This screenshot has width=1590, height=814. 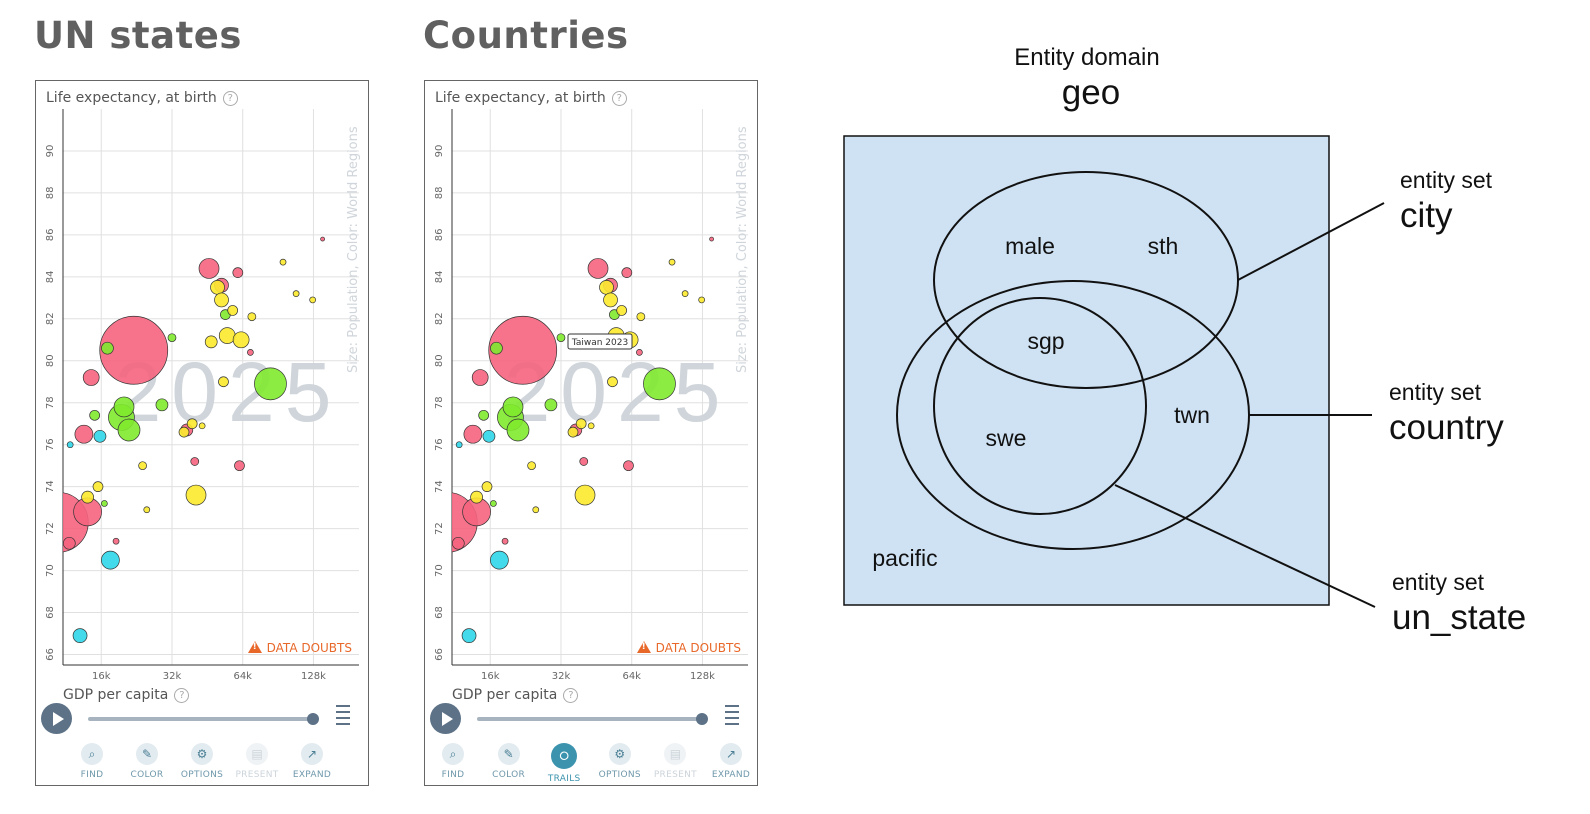 I want to click on tool-trails-button: ⭘ TRAILS, so click(x=564, y=763).